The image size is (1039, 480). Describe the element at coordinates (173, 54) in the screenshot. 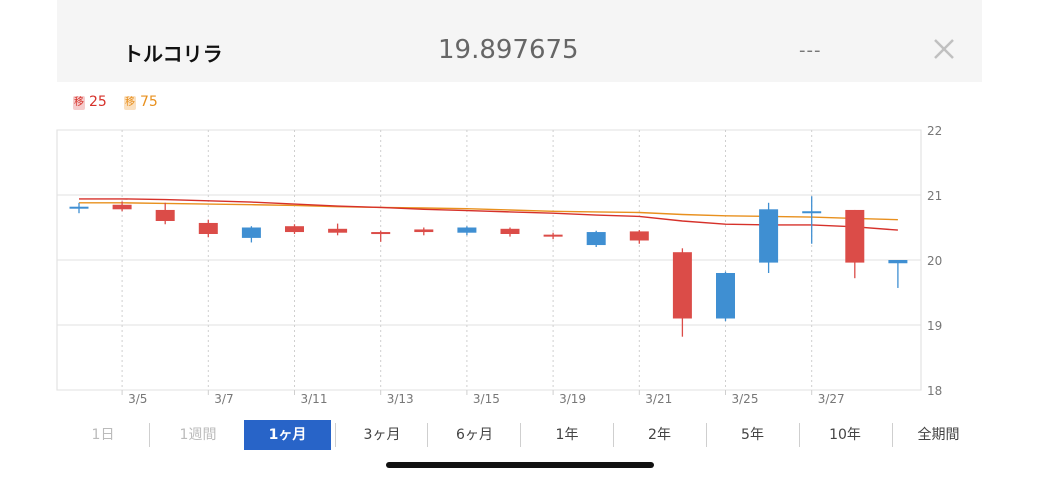

I see `currency-title: トルコリラ` at that location.